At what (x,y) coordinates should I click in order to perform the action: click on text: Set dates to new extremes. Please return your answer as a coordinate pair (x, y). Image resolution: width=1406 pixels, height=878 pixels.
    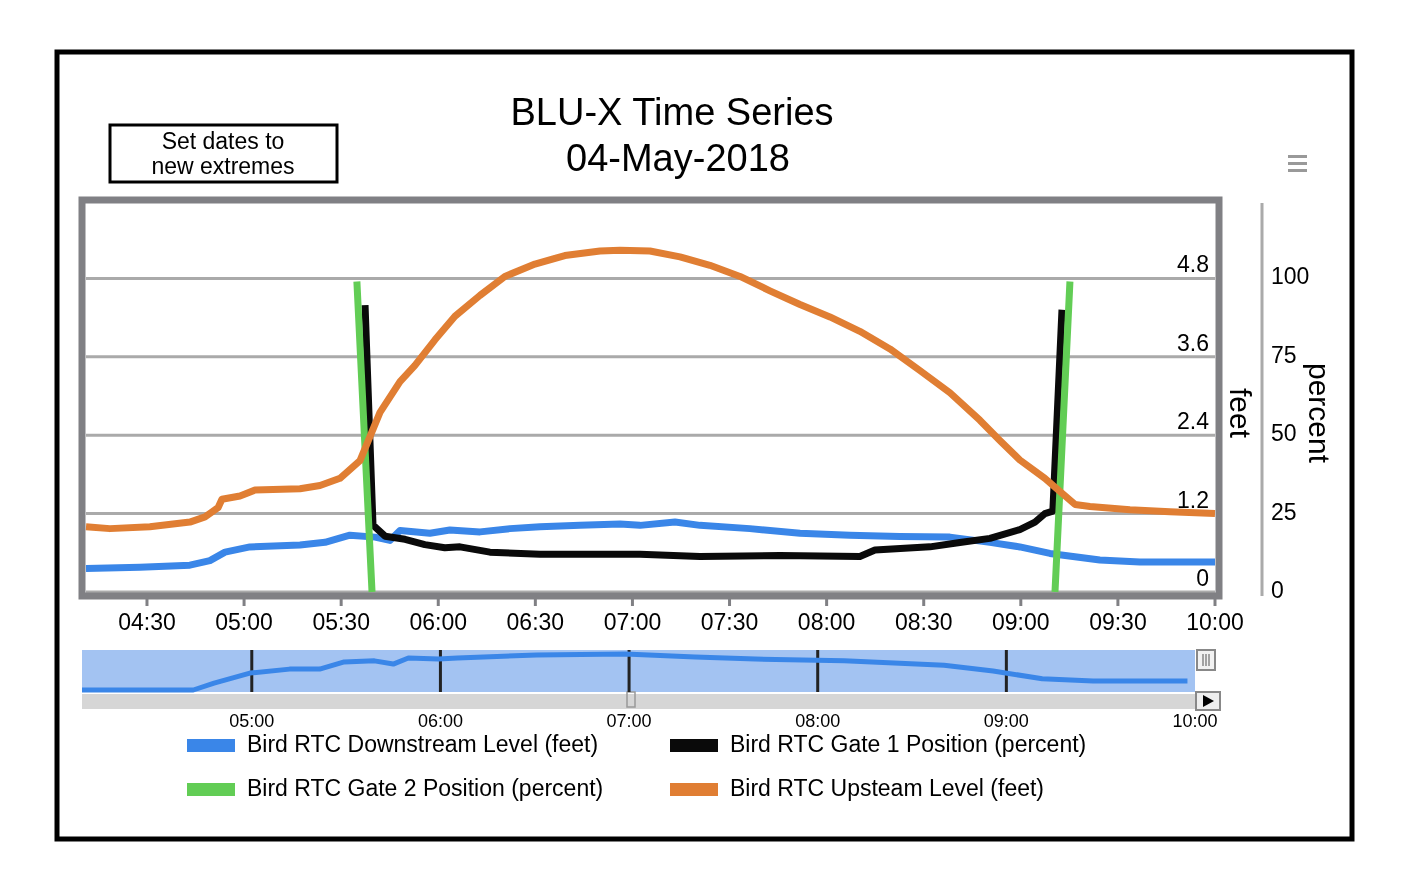
    Looking at the image, I should click on (223, 153).